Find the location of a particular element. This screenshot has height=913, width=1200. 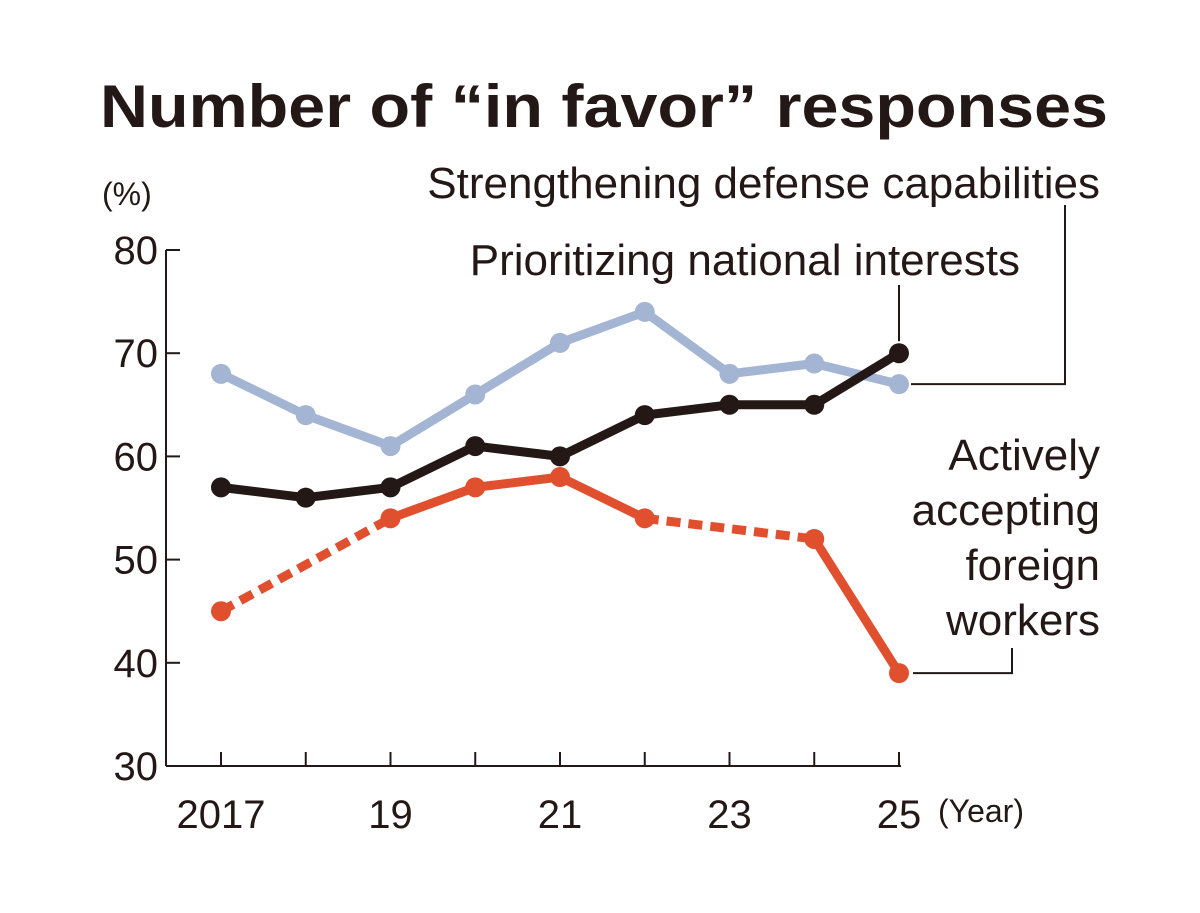

y-tick-label: 60 is located at coordinates (136, 457).